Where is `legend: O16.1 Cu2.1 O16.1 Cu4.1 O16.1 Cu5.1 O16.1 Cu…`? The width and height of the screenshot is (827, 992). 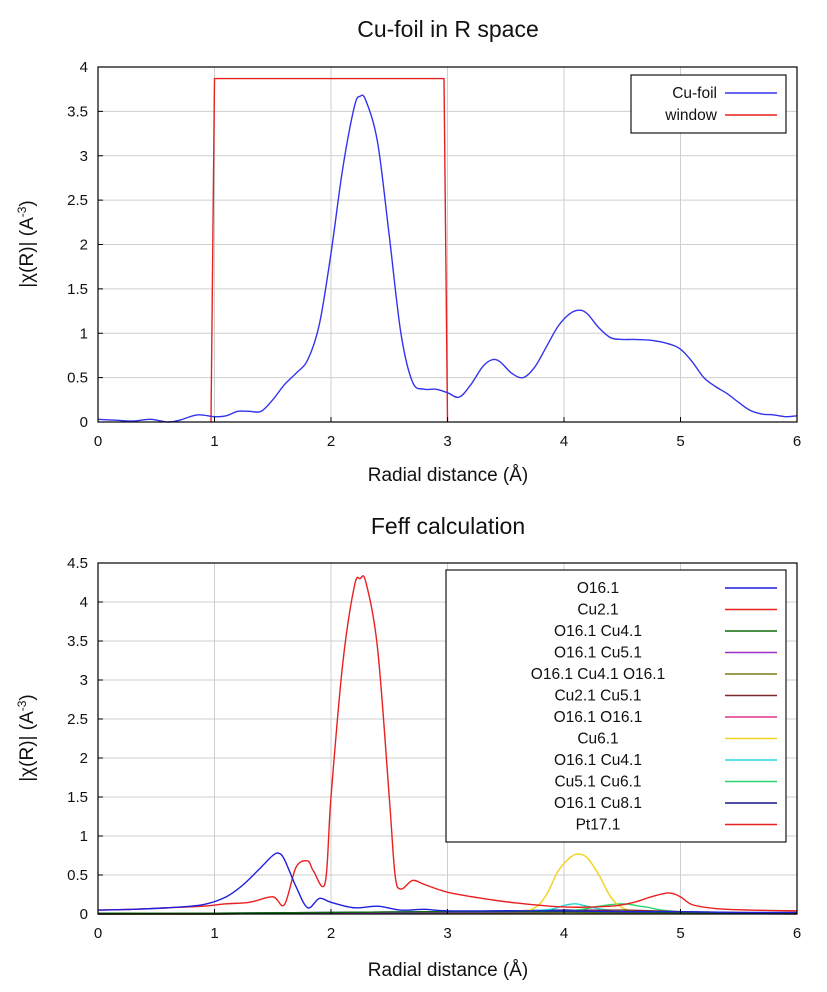 legend: O16.1 Cu2.1 O16.1 Cu4.1 O16.1 Cu5.1 O16.1 Cu… is located at coordinates (616, 706).